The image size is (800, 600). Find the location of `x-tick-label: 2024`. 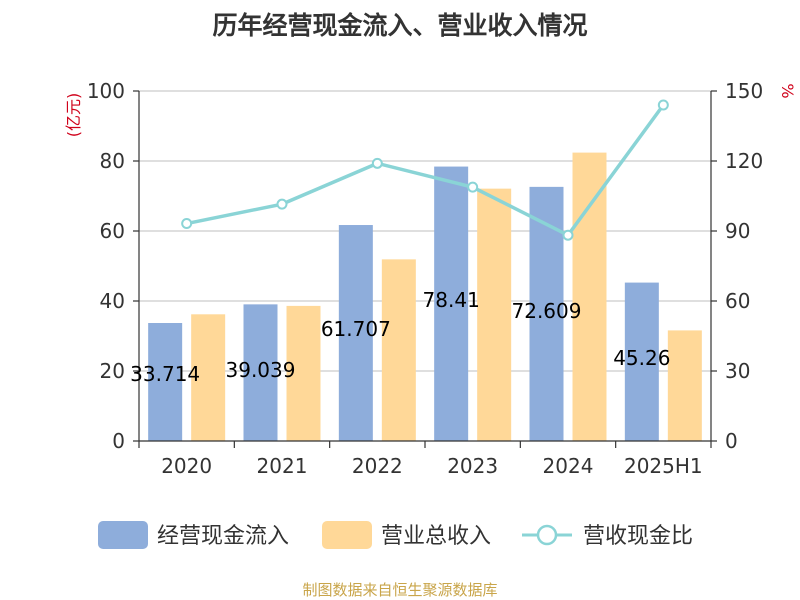

x-tick-label: 2024 is located at coordinates (568, 466).